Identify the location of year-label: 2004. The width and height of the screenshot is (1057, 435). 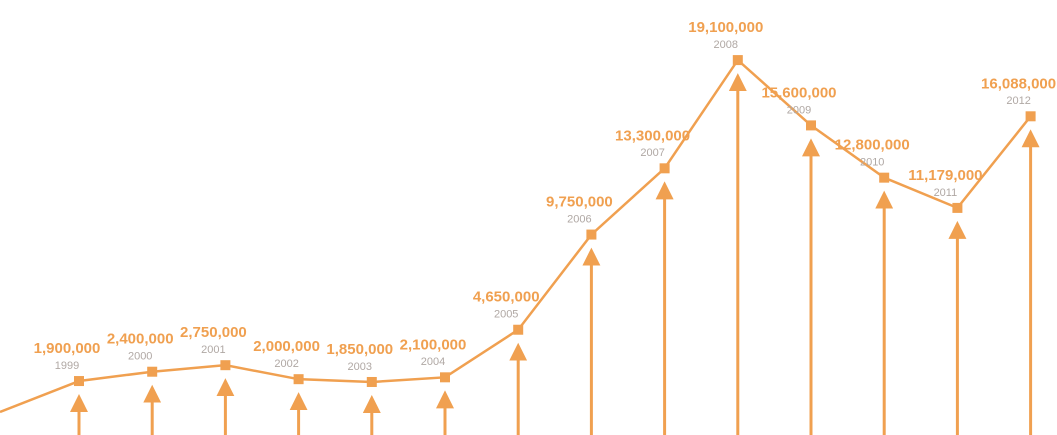
(433, 362).